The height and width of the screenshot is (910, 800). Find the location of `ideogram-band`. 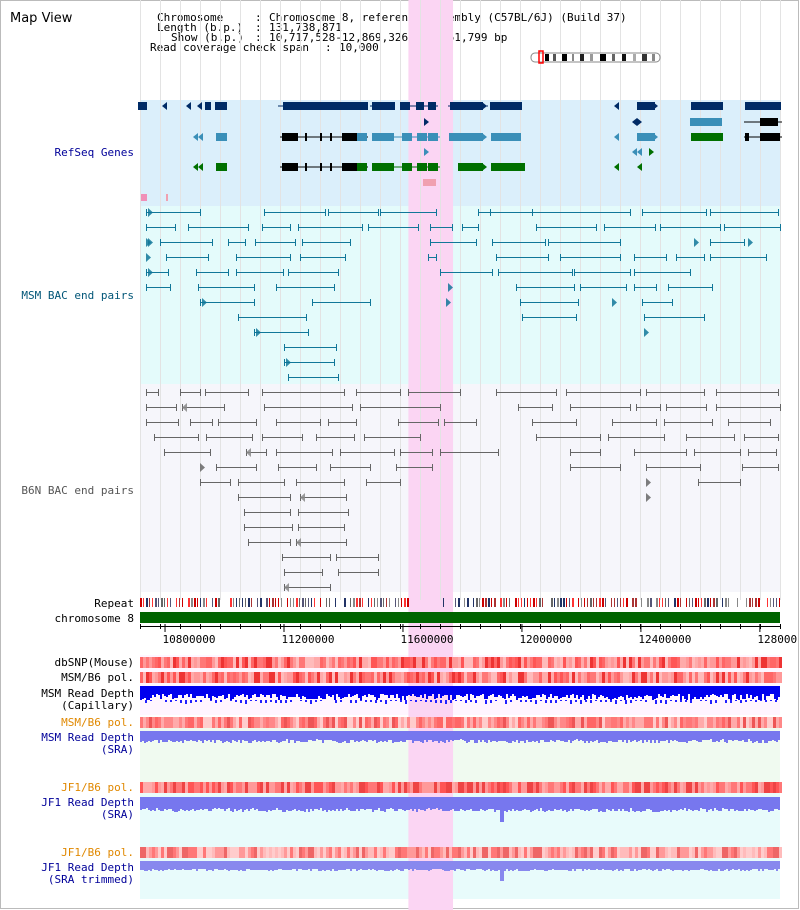

ideogram-band is located at coordinates (613, 57).